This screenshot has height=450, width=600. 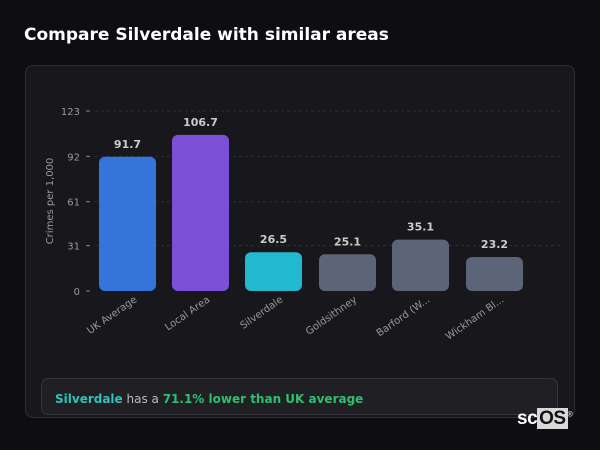 I want to click on x-tick-label: UK Average, so click(x=112, y=315).